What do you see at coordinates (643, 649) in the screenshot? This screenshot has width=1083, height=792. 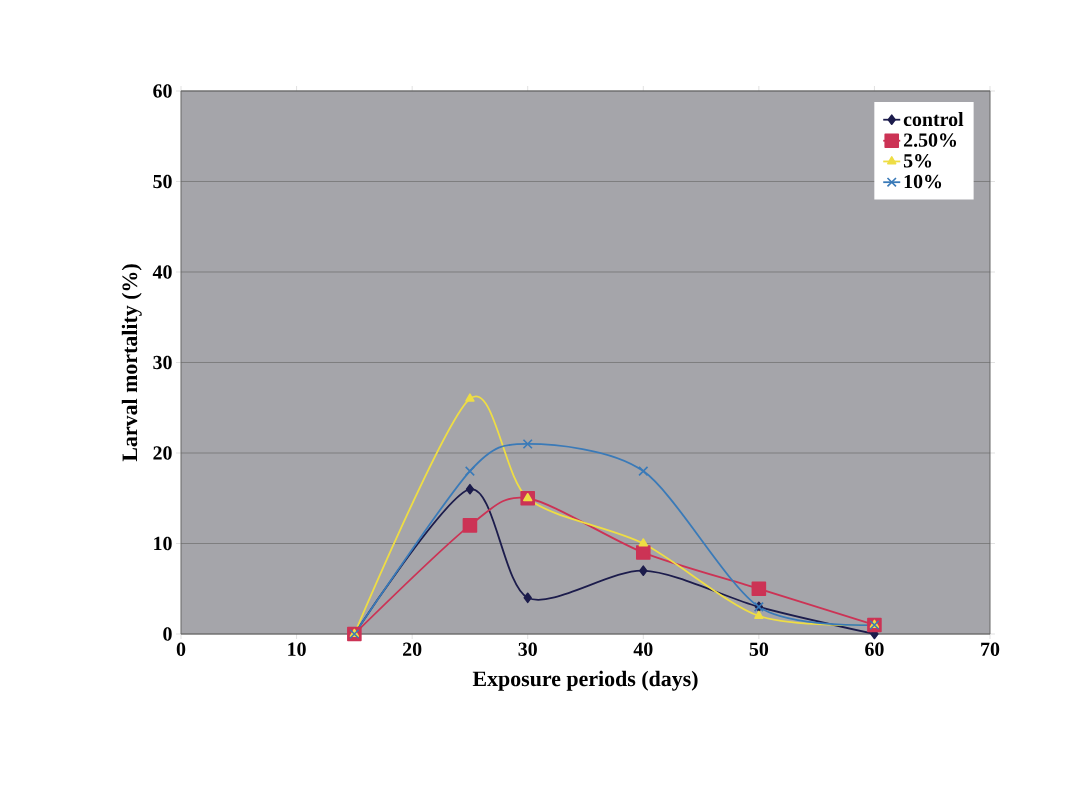 I see `x-tick-label: 40` at bounding box center [643, 649].